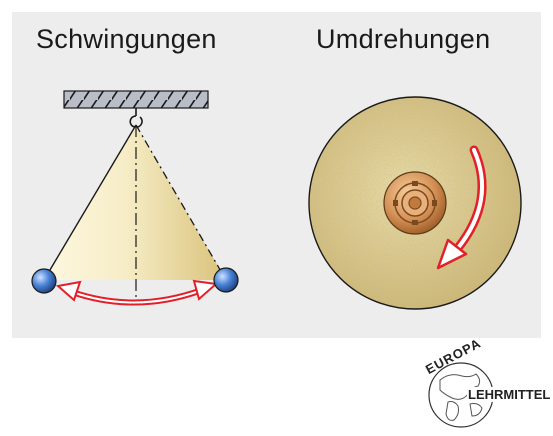 Image resolution: width=553 pixels, height=436 pixels. Describe the element at coordinates (137, 292) in the screenshot. I see `swing-arrow-icon` at that location.